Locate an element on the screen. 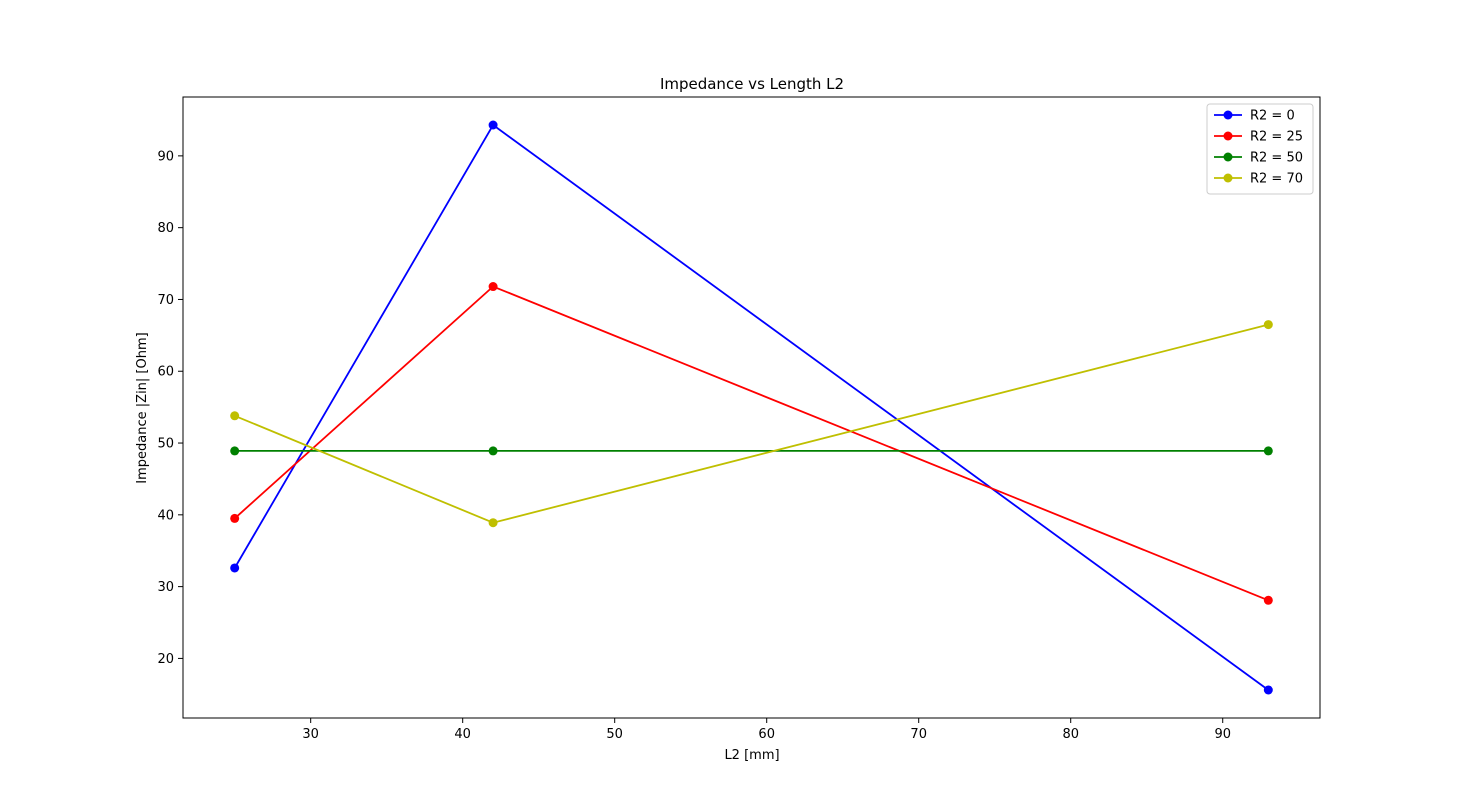 The width and height of the screenshot is (1467, 807). legend-label: R2 = 50 is located at coordinates (1276, 158).